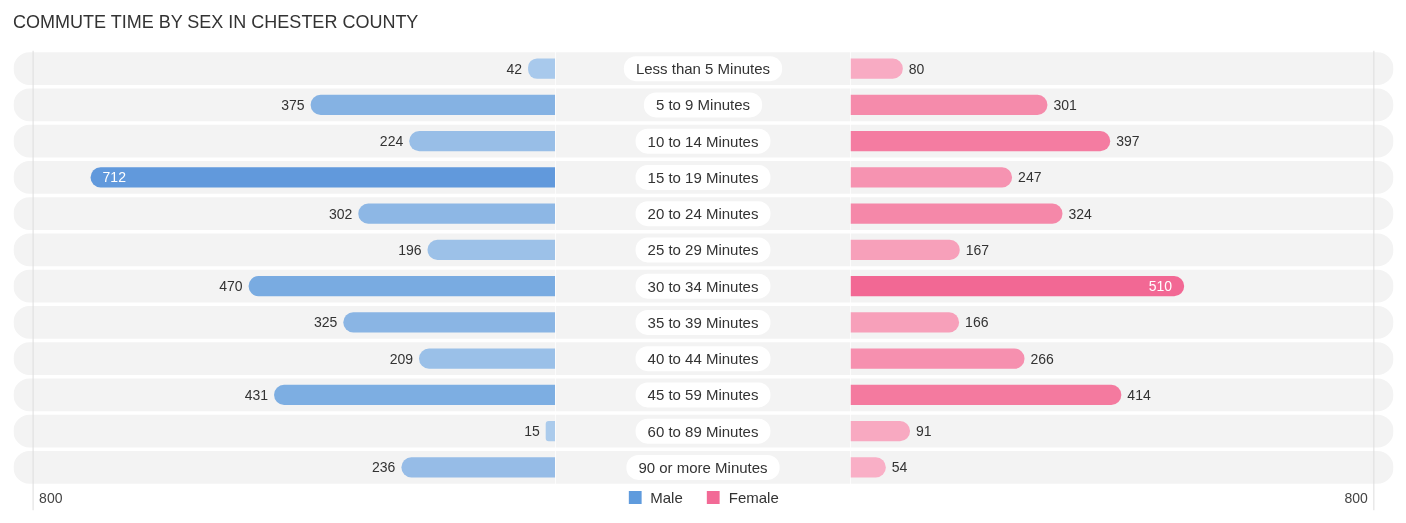  Describe the element at coordinates (916, 68) in the screenshot. I see `data-label: 80` at that location.